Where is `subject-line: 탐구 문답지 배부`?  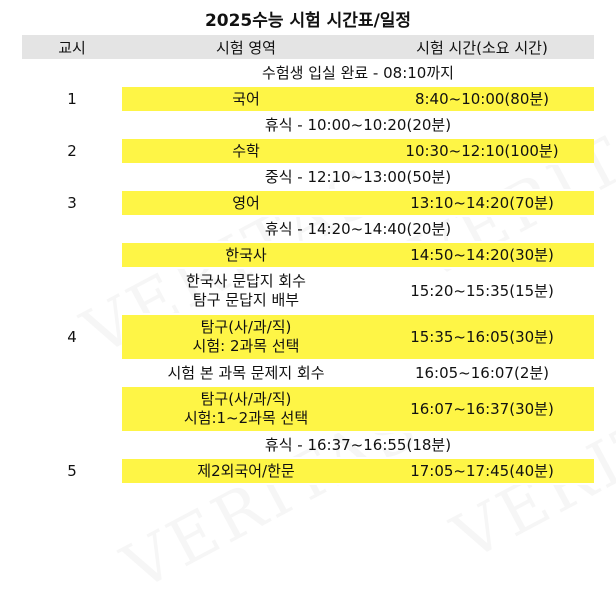 subject-line: 탐구 문답지 배부 is located at coordinates (246, 300).